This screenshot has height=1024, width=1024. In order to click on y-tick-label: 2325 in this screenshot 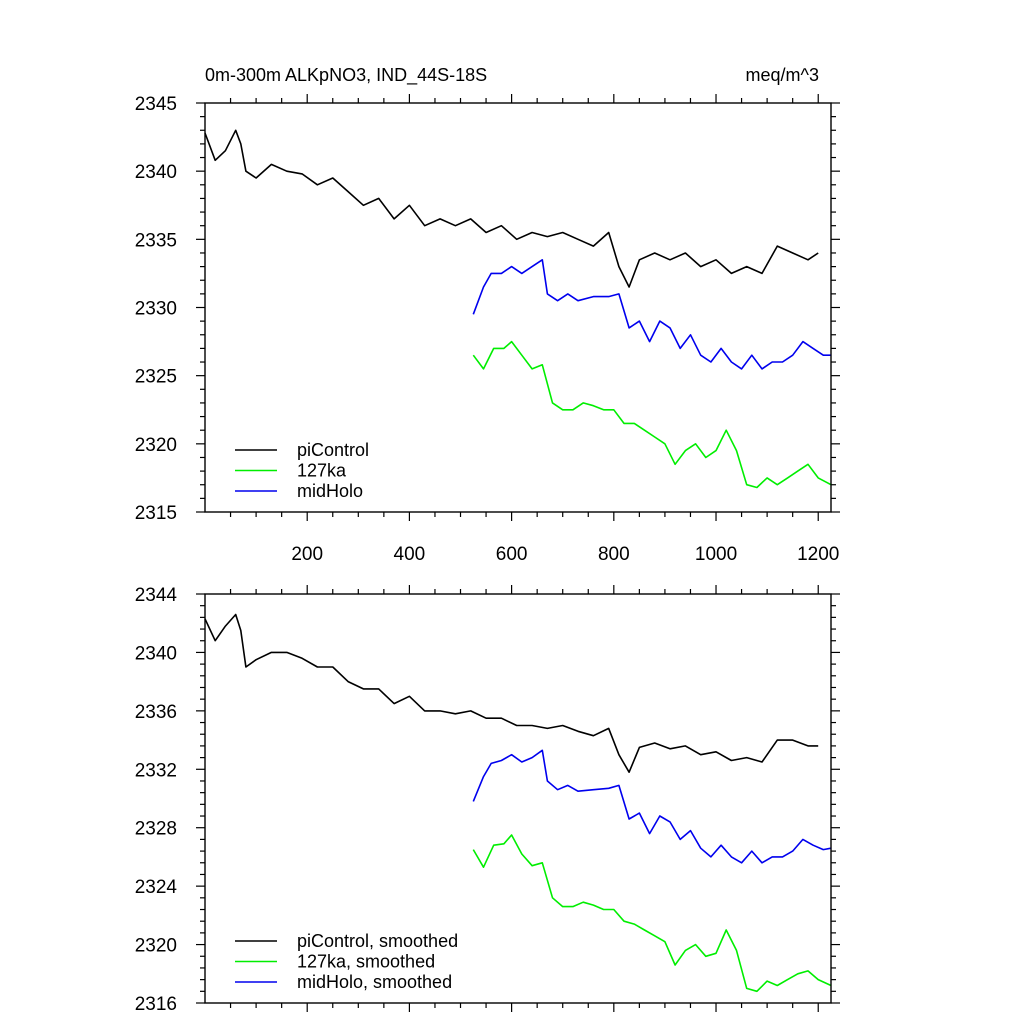, I will do `click(156, 377)`.